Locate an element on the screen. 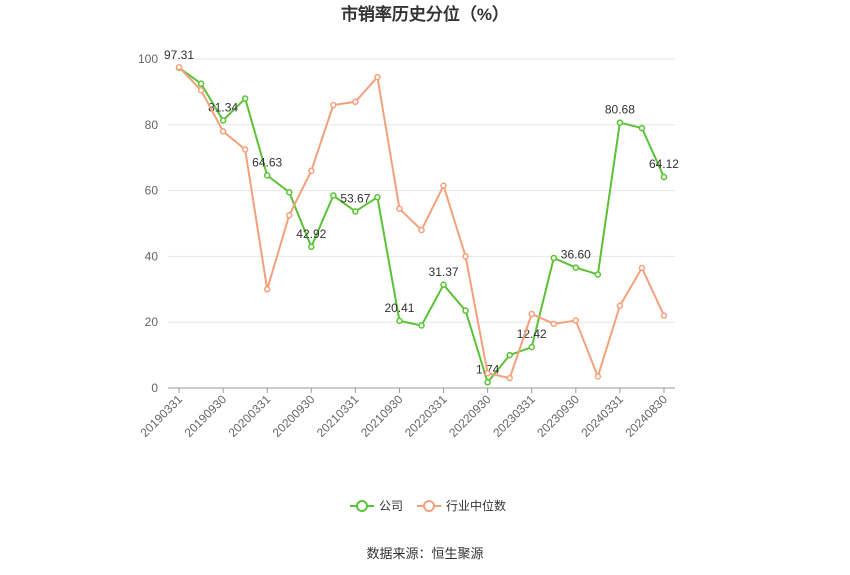  x-tick-label: 20210331 is located at coordinates (338, 416).